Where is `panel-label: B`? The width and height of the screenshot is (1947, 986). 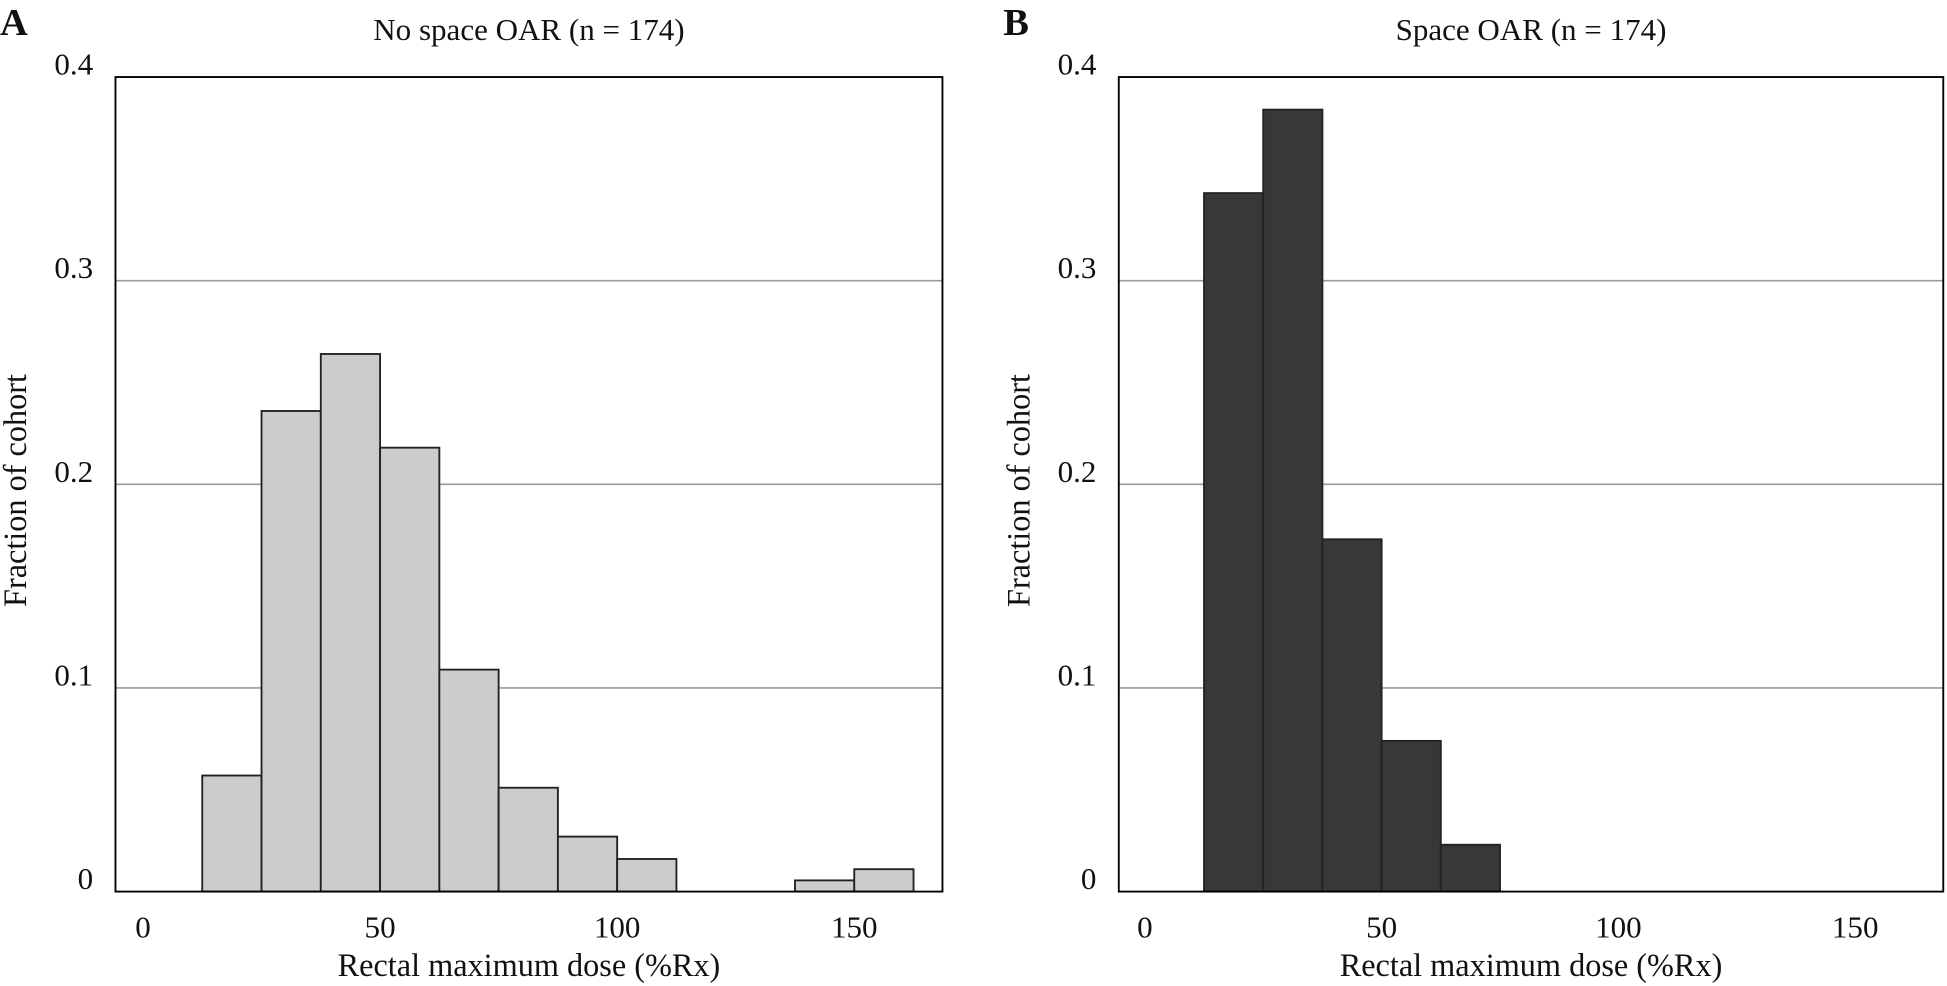 panel-label: B is located at coordinates (1016, 23).